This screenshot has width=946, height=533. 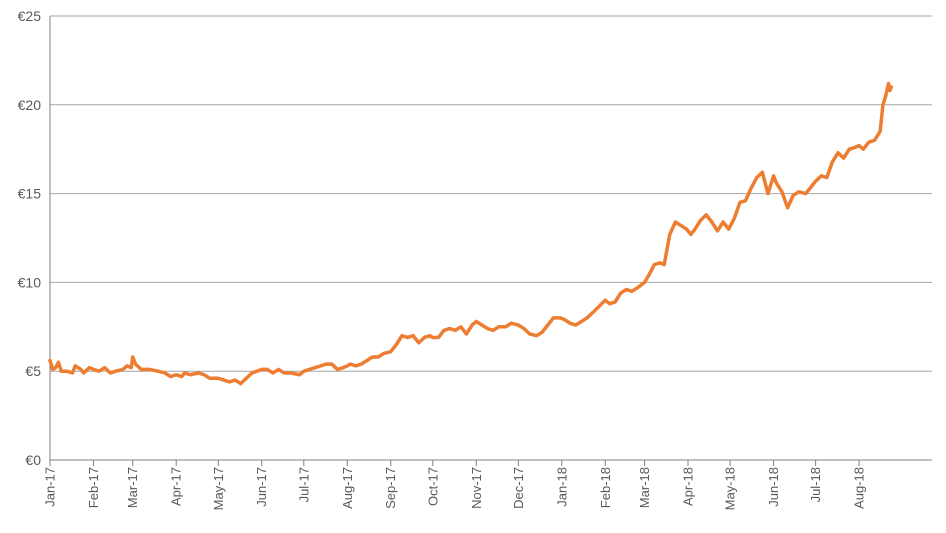 I want to click on x-tick-label: Nov-17, so click(x=476, y=488).